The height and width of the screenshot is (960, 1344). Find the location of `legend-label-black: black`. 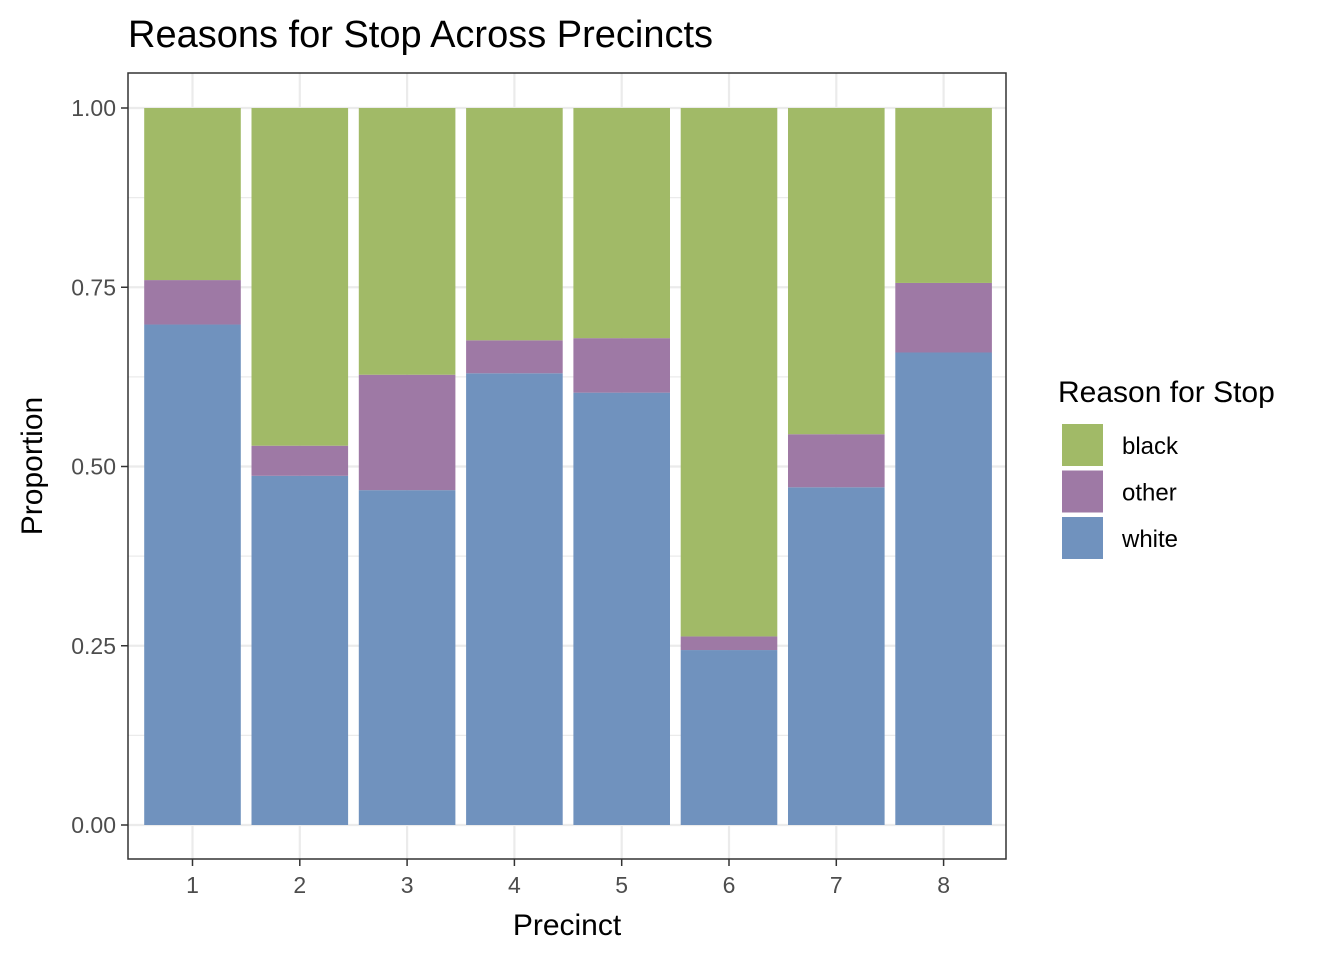

legend-label-black: black is located at coordinates (1150, 446).